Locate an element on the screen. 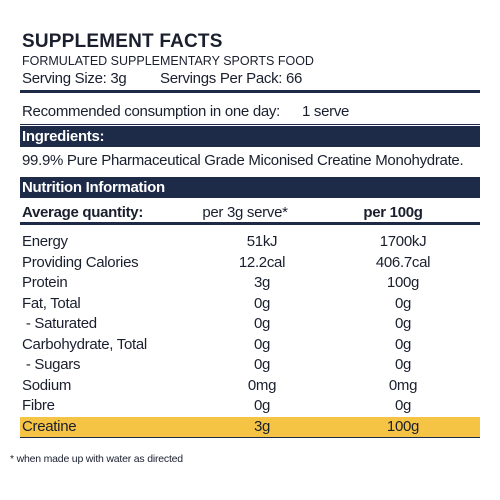  nutrient-name: Protein is located at coordinates (45, 282).